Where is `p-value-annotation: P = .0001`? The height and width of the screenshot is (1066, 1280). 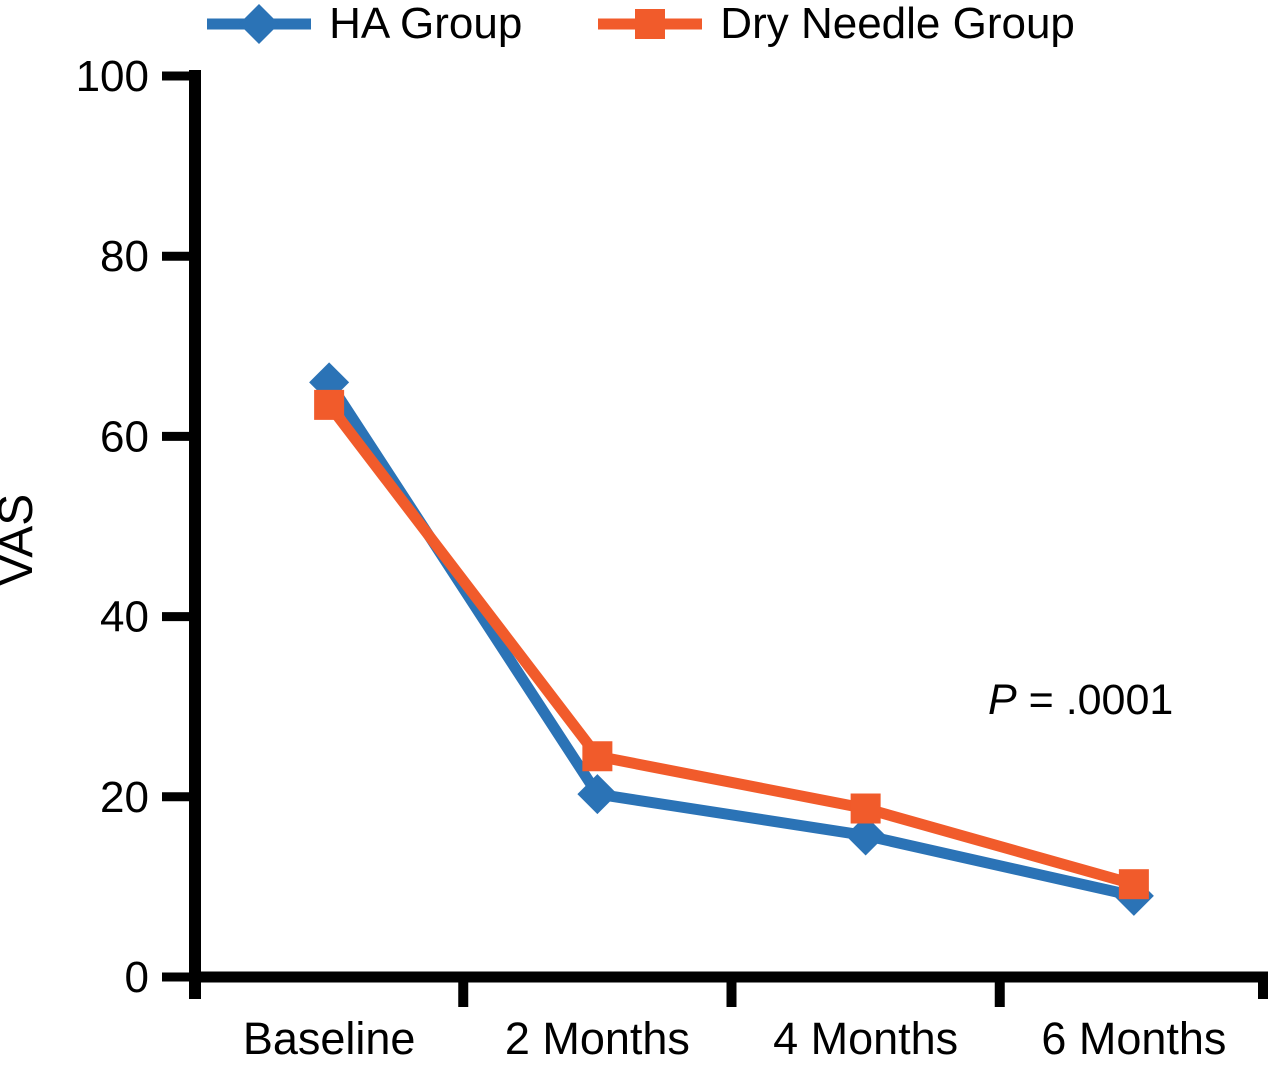
p-value-annotation: P = .0001 is located at coordinates (1080, 700).